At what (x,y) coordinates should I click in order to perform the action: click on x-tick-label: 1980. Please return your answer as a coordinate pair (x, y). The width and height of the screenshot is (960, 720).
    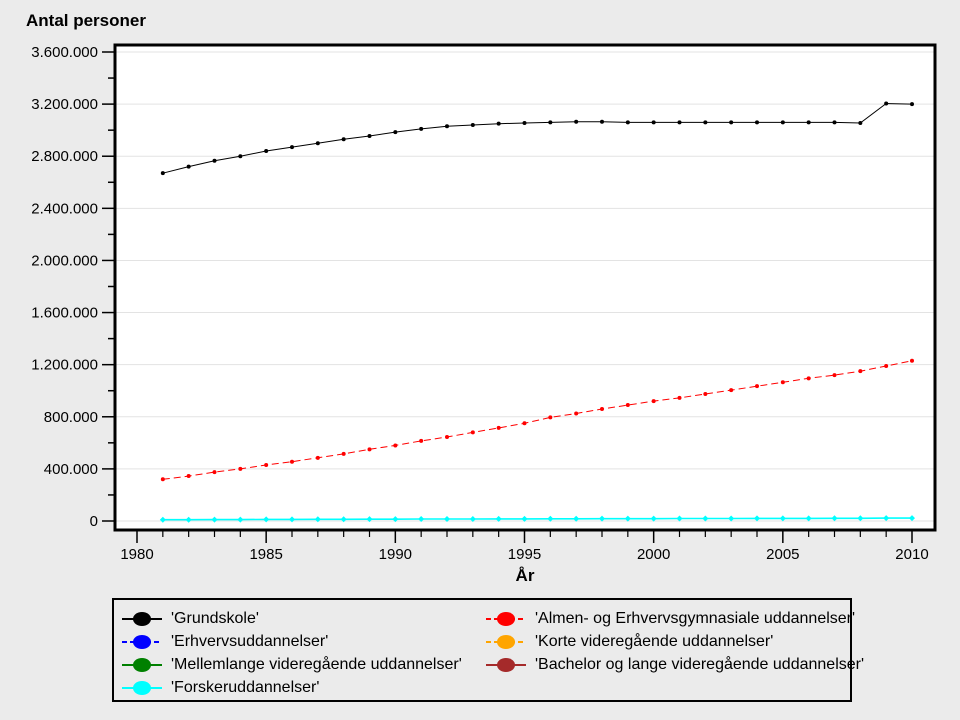
    Looking at the image, I should click on (136, 554).